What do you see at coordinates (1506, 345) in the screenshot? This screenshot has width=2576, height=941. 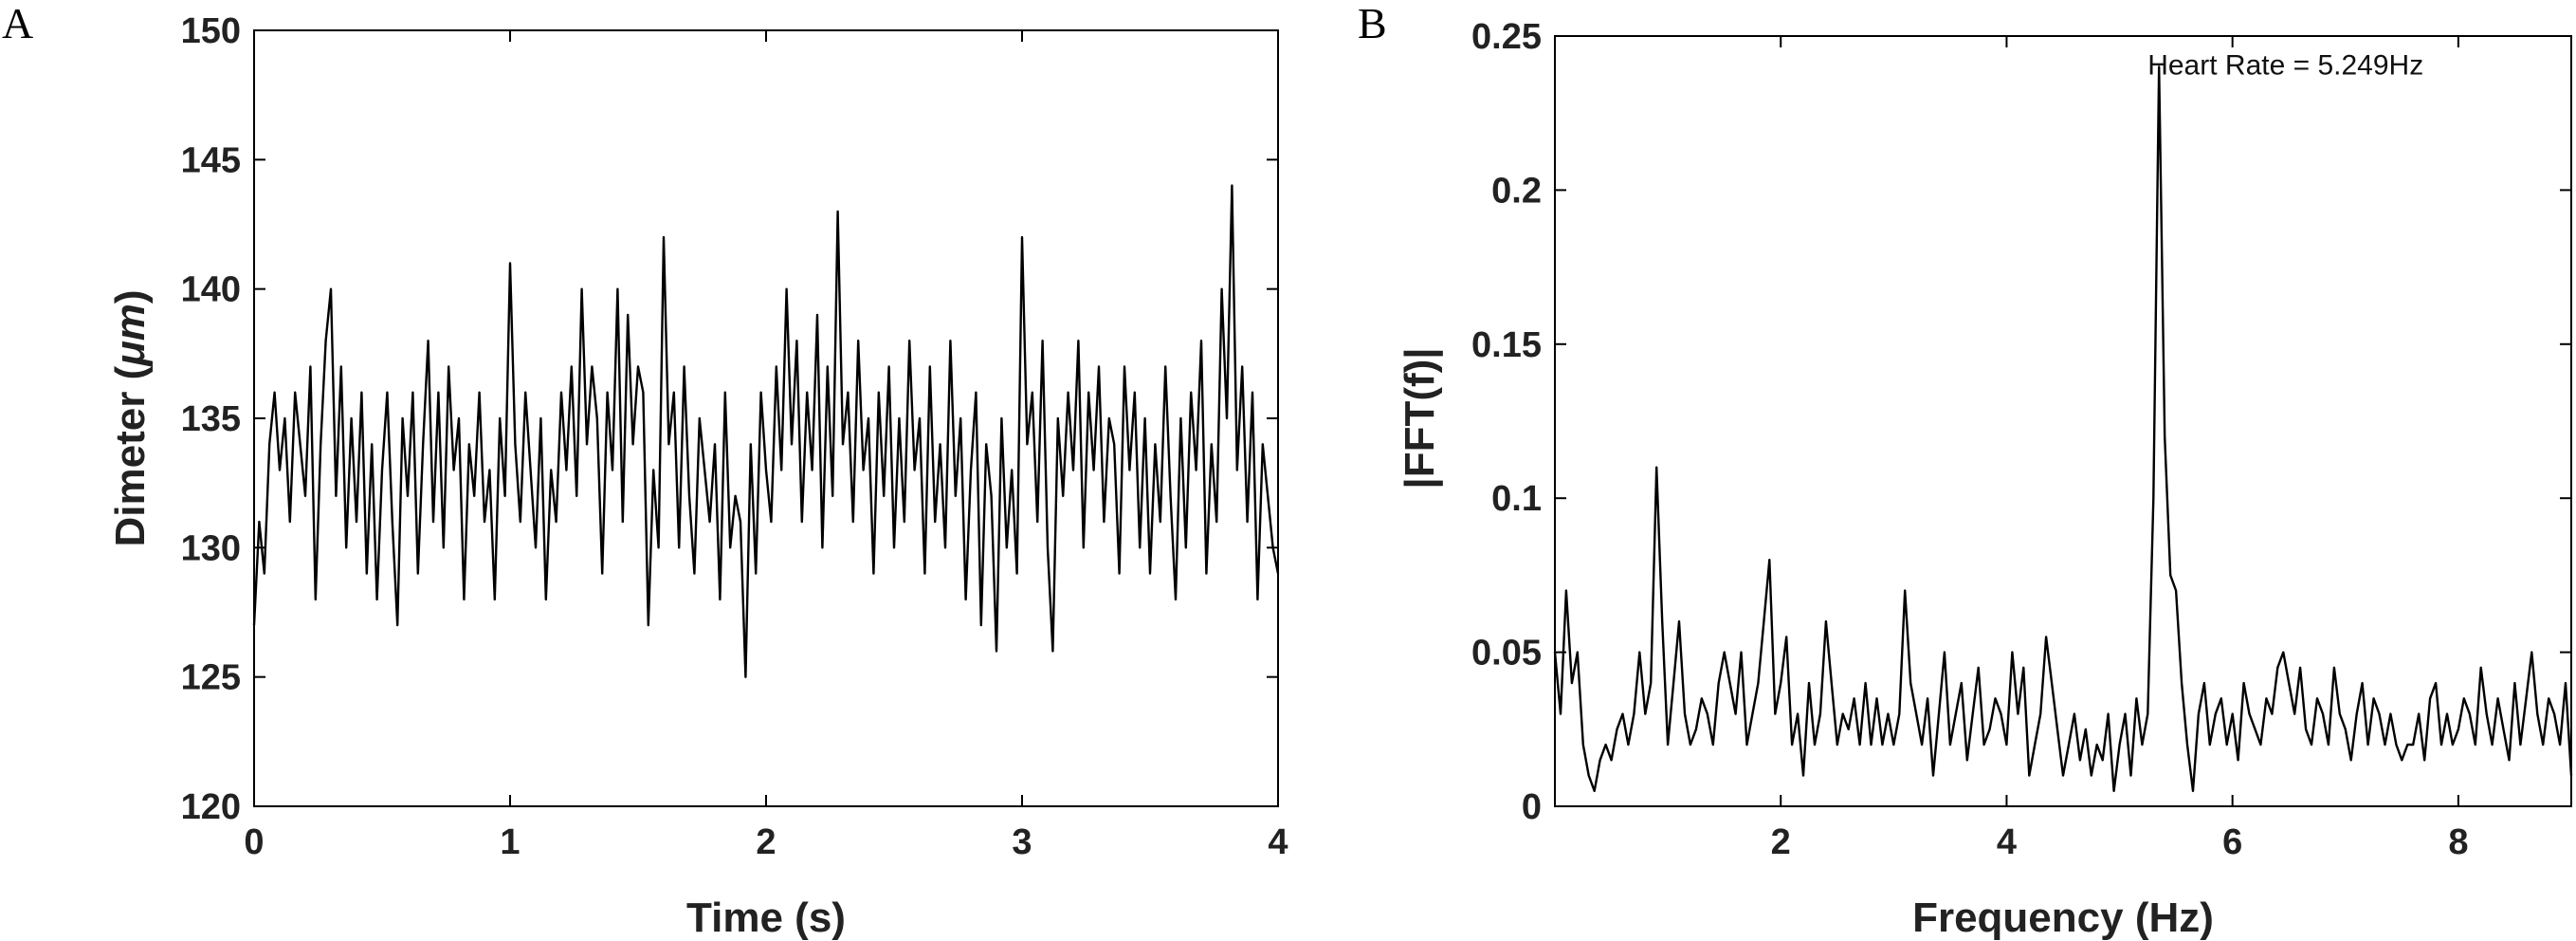 I see `y-tick-label: 0.15` at bounding box center [1506, 345].